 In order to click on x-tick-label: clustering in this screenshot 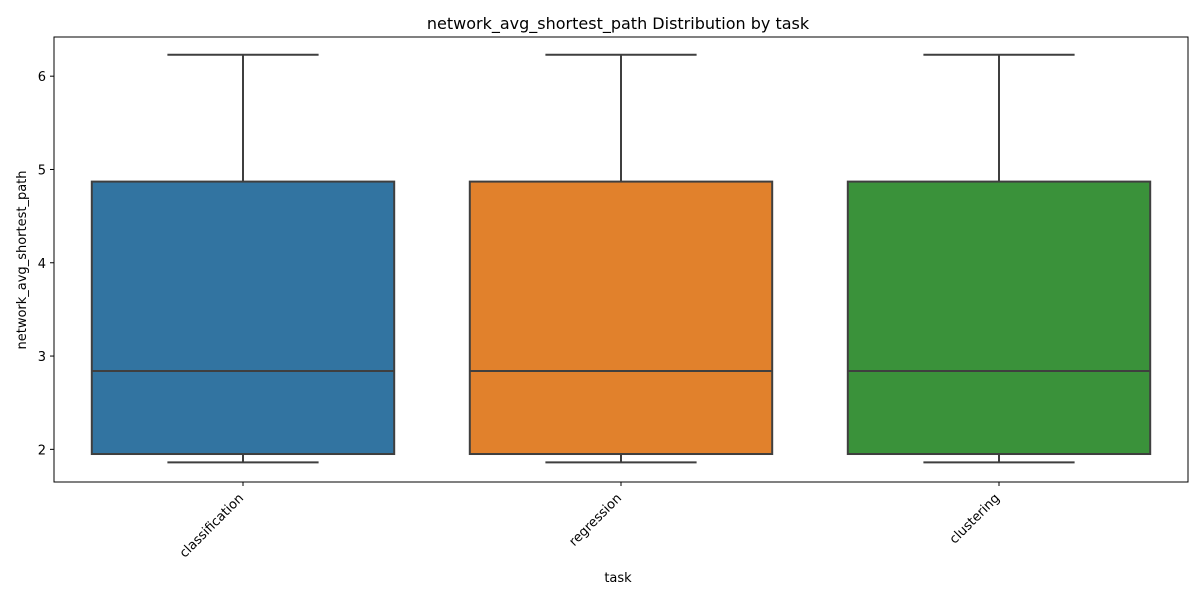, I will do `click(975, 519)`.